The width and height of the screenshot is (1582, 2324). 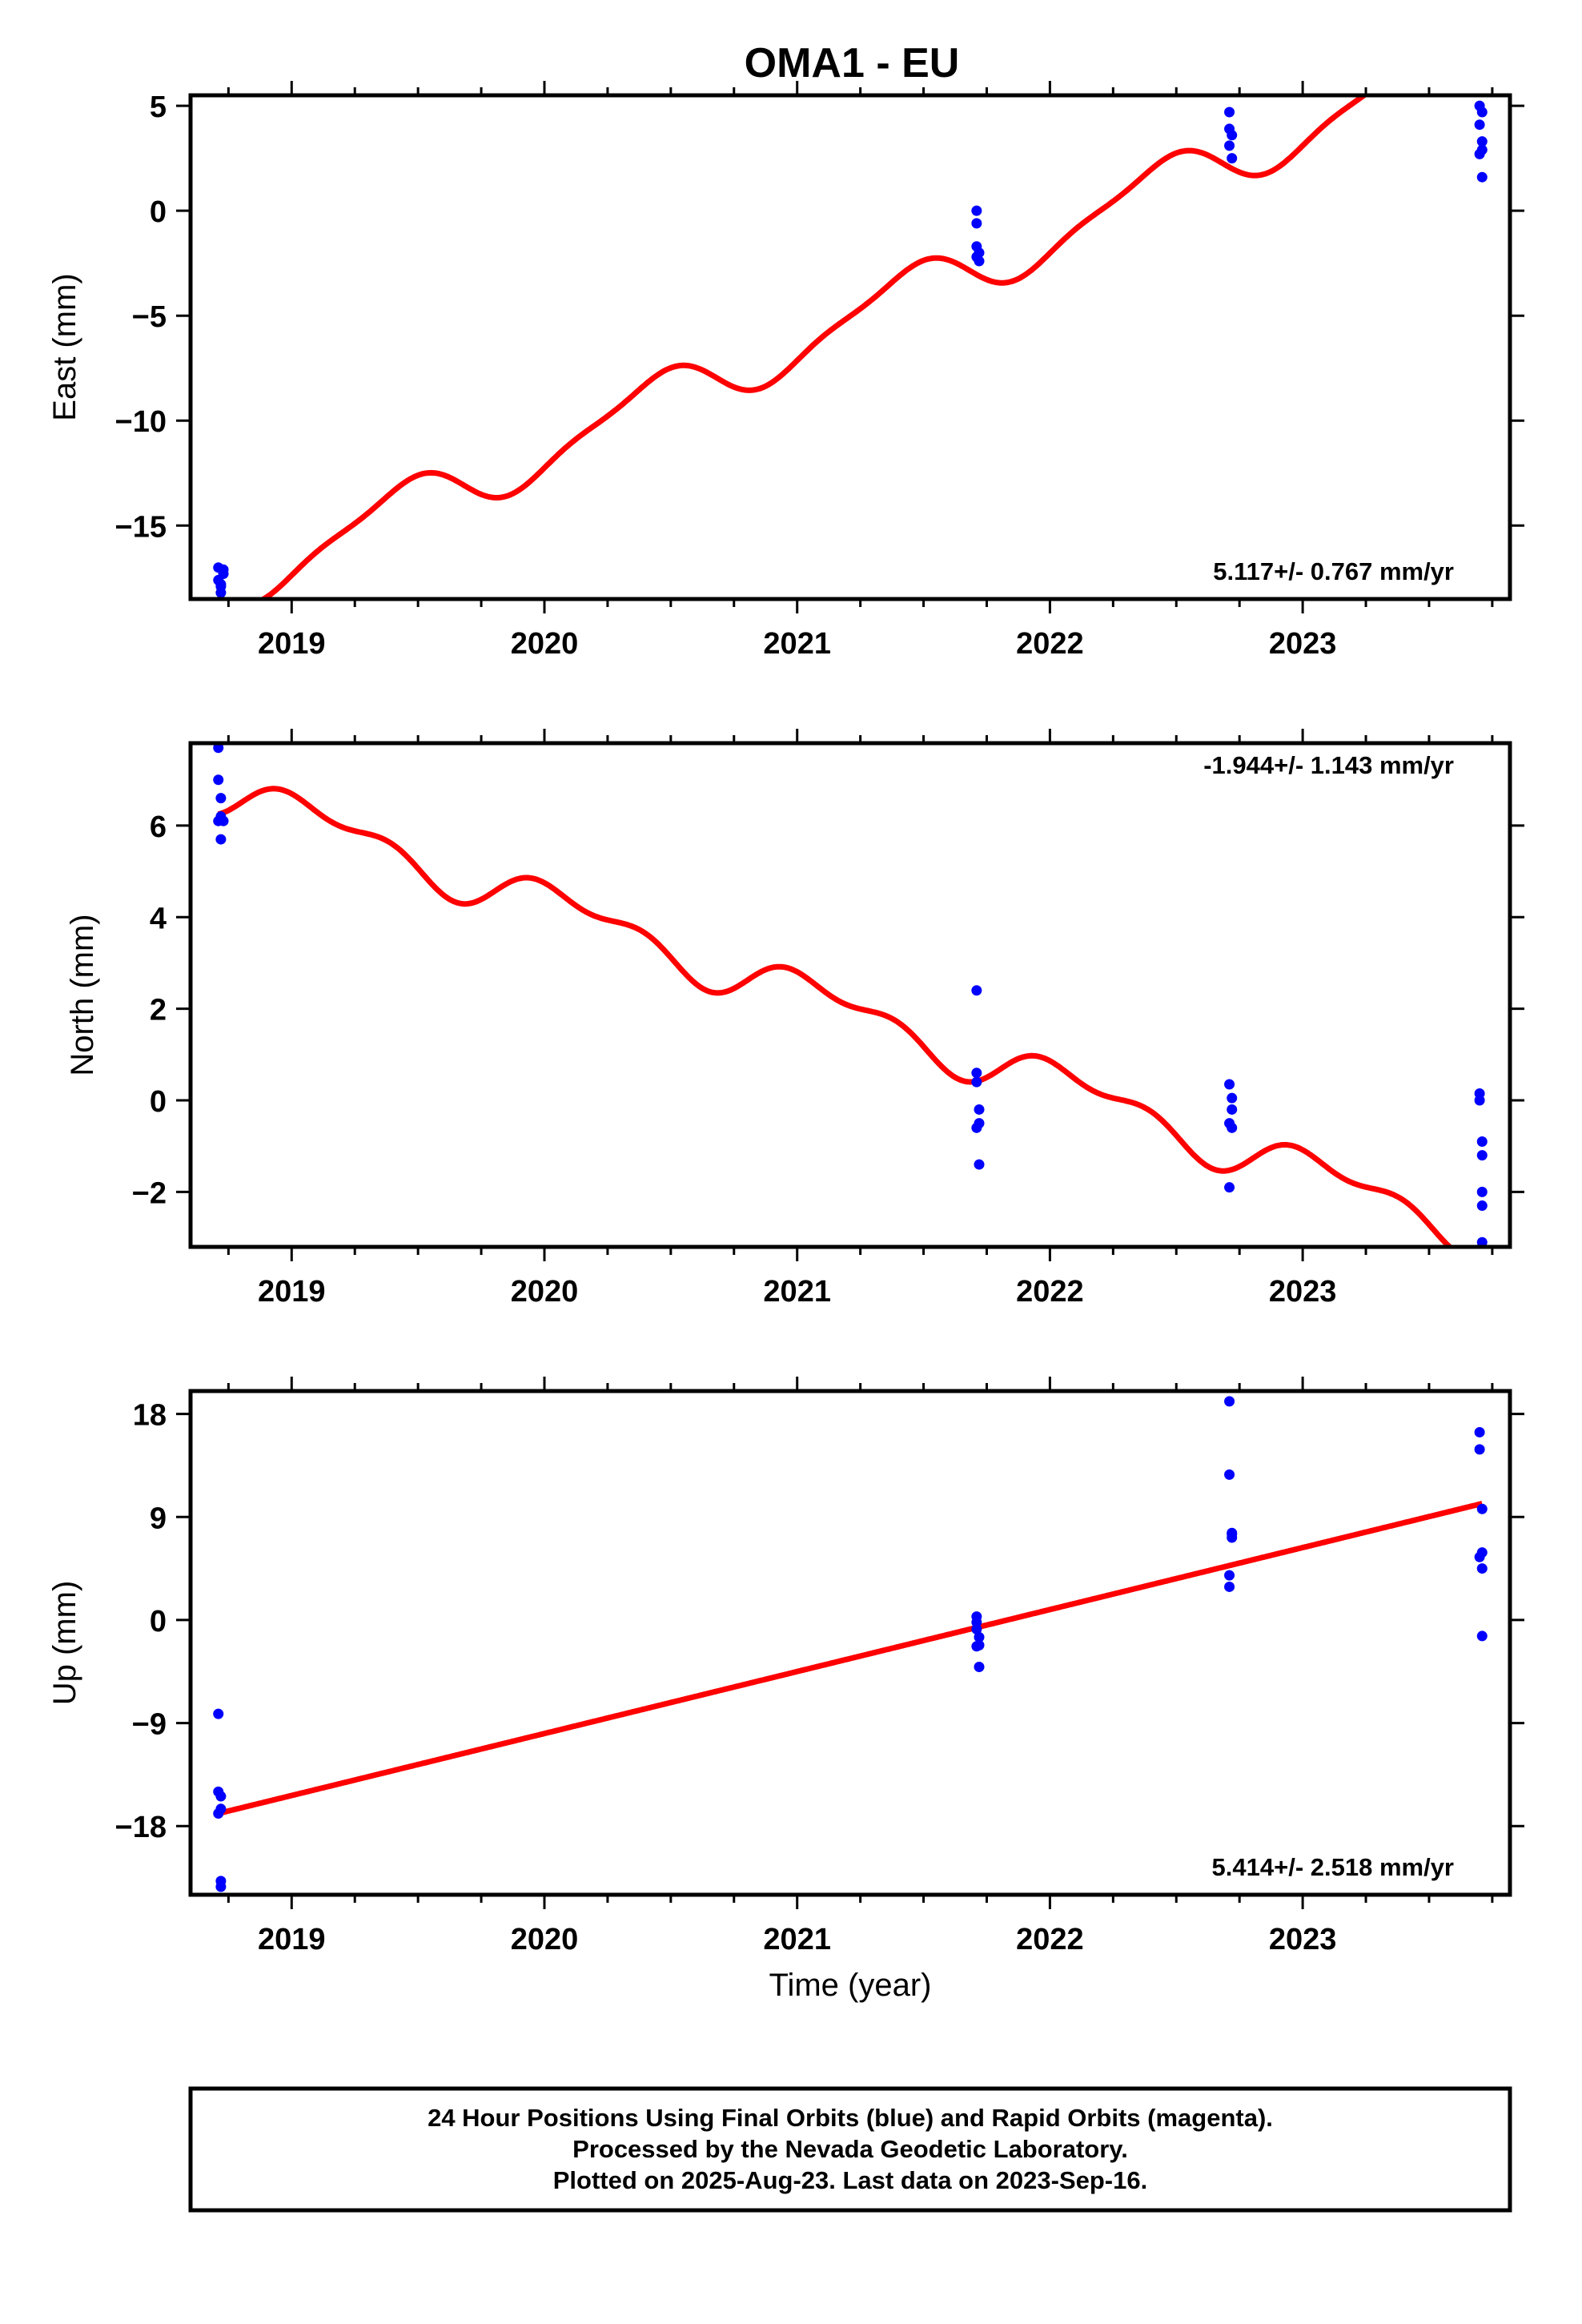 I want to click on east-x-tick-label: 2020, so click(x=545, y=644).